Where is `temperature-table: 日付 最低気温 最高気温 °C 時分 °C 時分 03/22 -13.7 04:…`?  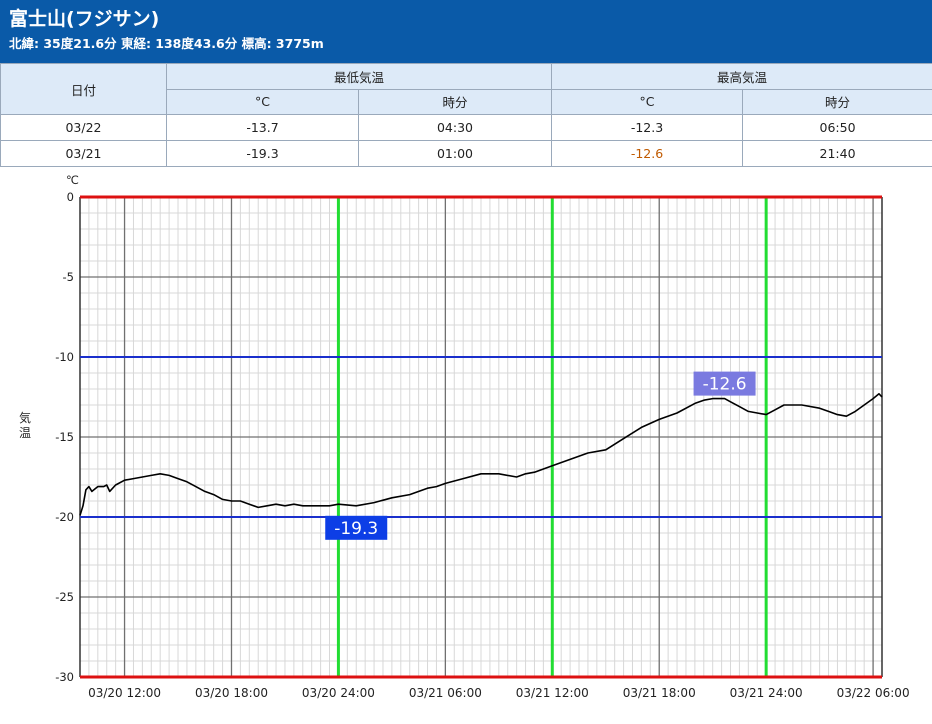
temperature-table: 日付 最低気温 最高気温 °C 時分 °C 時分 03/22 -13.7 04:… is located at coordinates (466, 115).